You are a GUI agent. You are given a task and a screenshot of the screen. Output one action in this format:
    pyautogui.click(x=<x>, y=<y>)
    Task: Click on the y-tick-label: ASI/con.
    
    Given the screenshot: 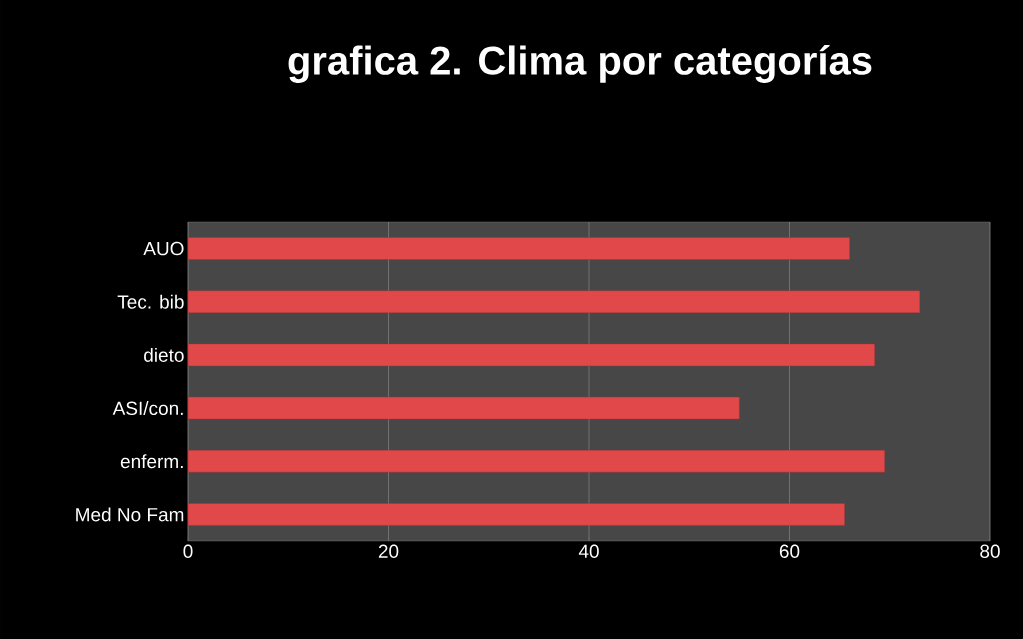 What is the action you would take?
    pyautogui.click(x=147, y=408)
    